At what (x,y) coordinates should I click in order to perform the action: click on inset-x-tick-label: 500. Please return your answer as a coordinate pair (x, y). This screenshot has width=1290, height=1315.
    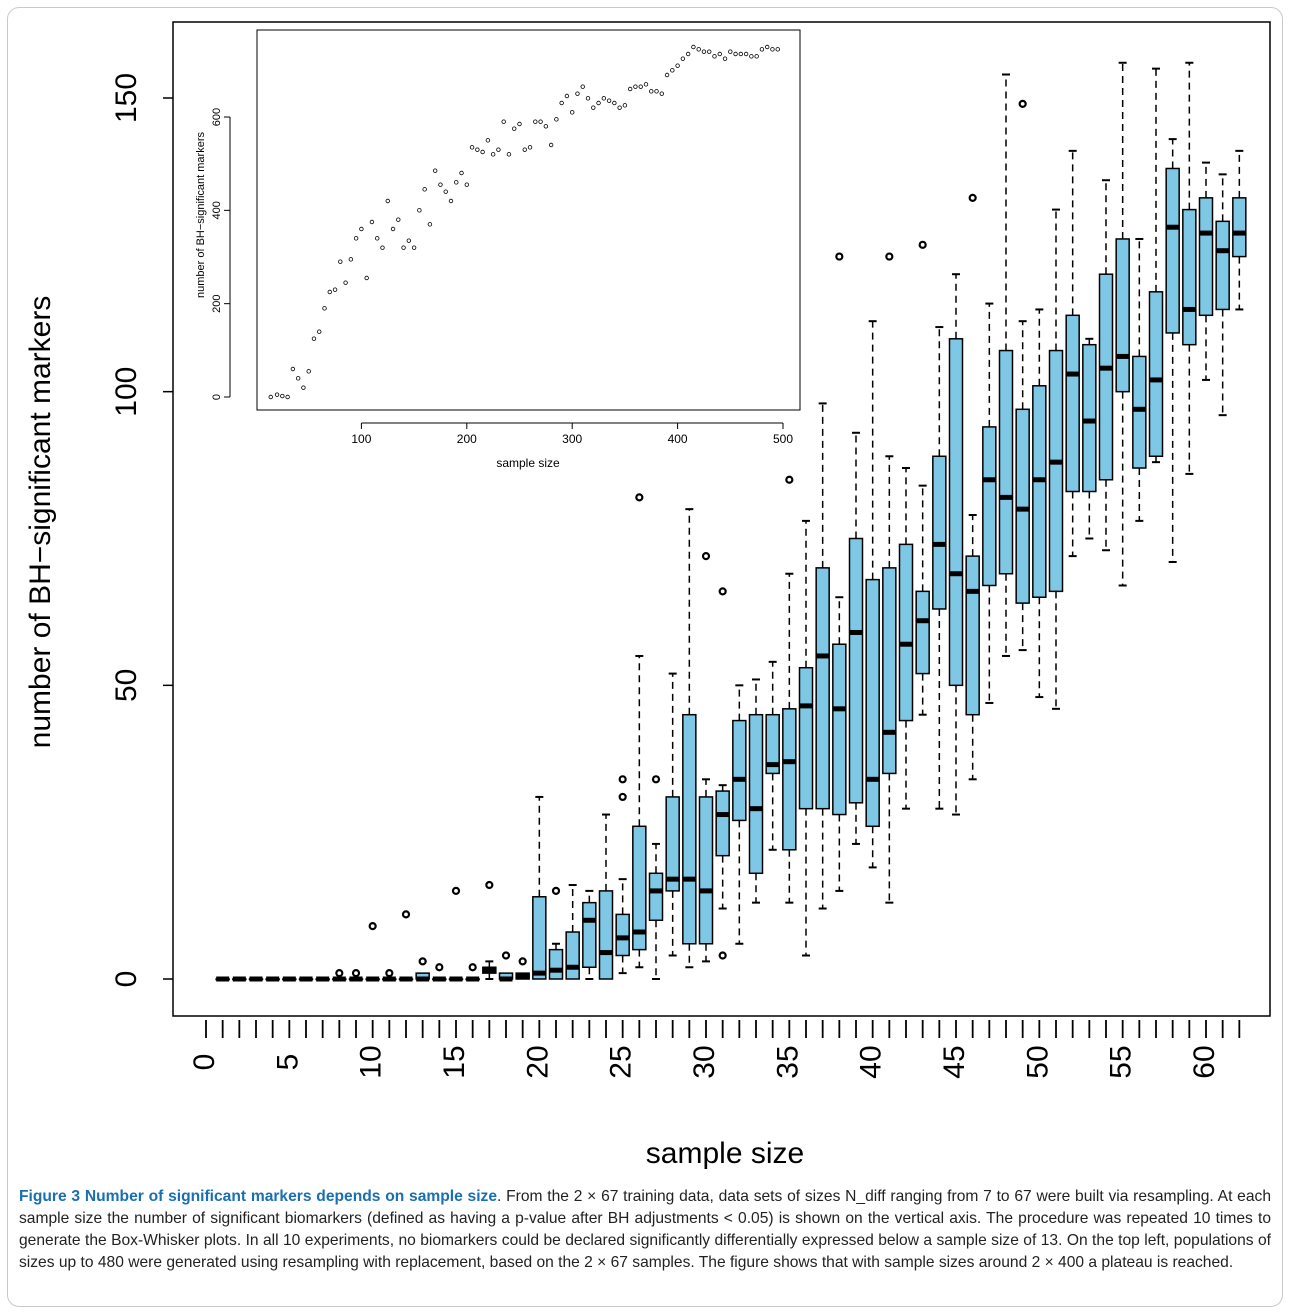
    Looking at the image, I should click on (783, 439).